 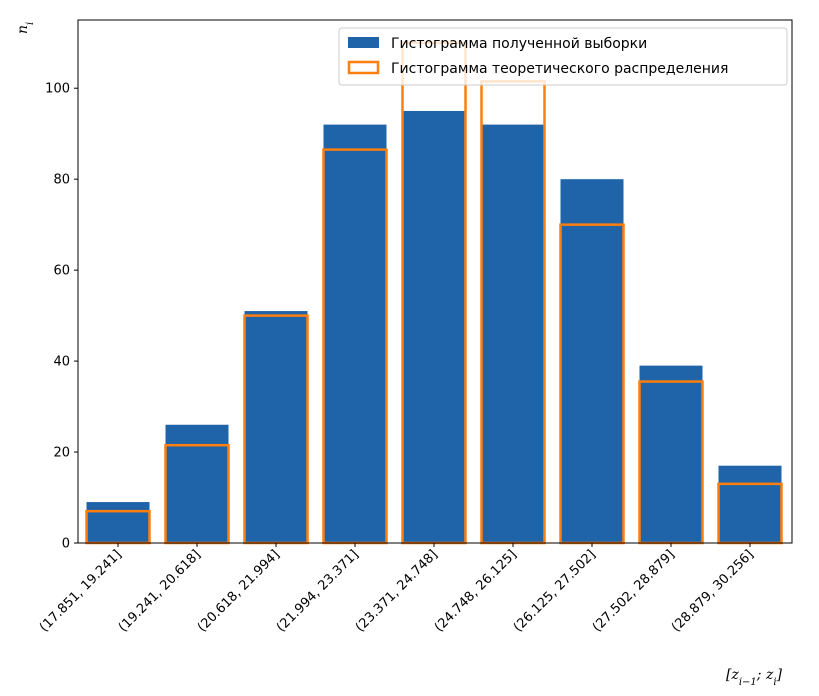 I want to click on x-tick-label: (26.125, 27.502], so click(x=555, y=591).